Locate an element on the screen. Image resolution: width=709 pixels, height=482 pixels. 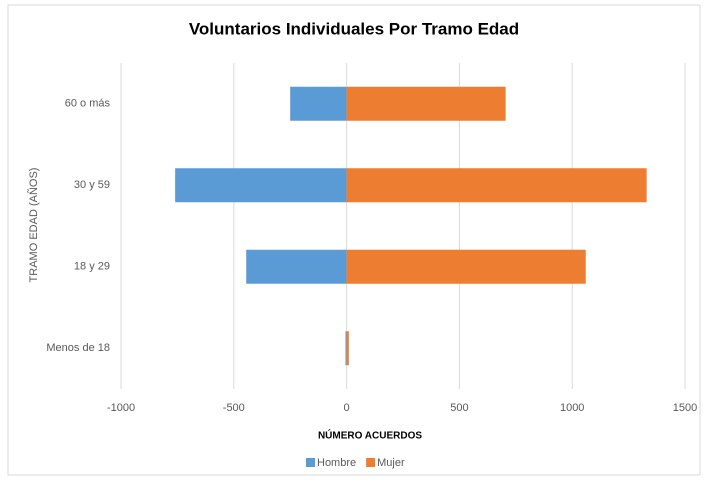
y-axis-title: TRAMO EDAD (AÑOS) is located at coordinates (33, 225).